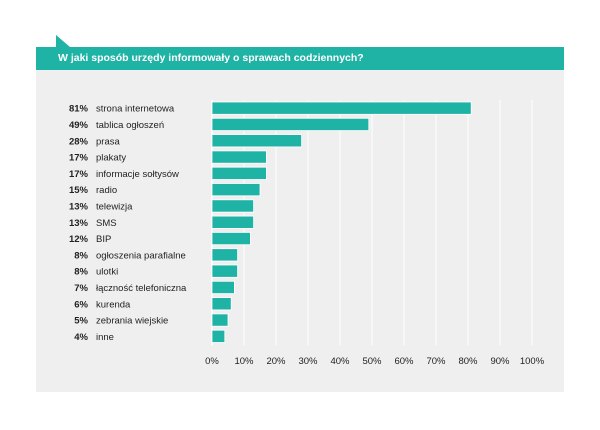  I want to click on value-label: 4%, so click(81, 337).